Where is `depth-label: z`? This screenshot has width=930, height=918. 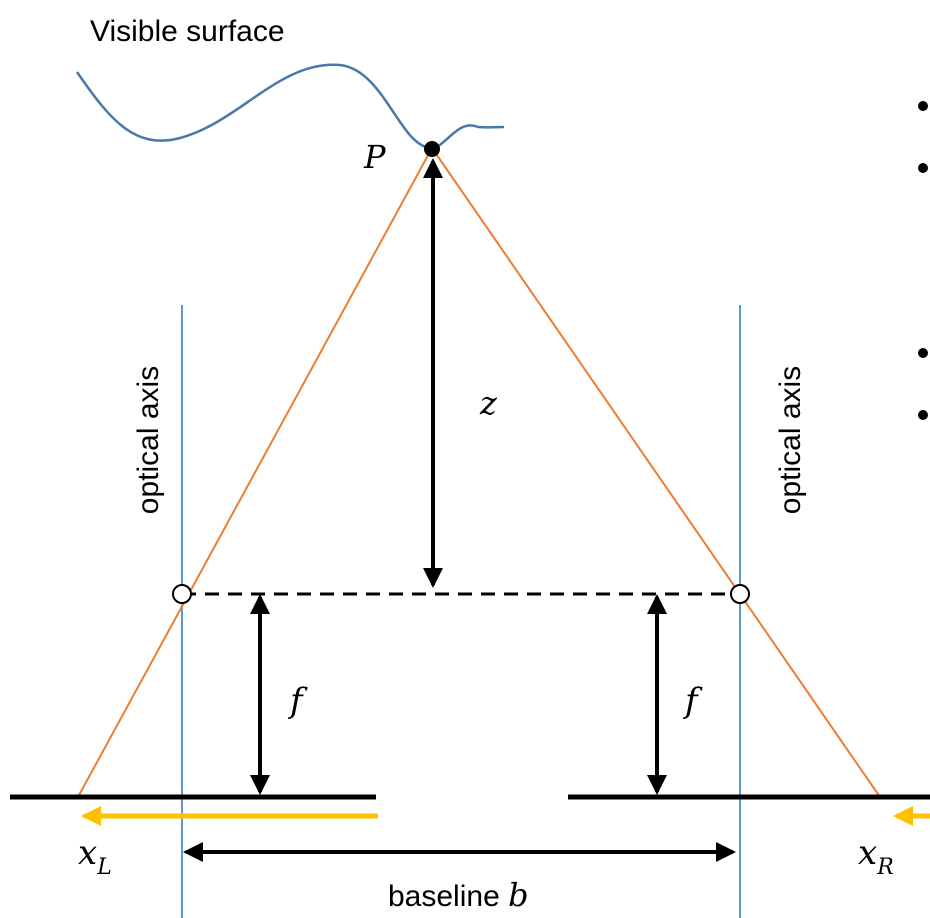 depth-label: z is located at coordinates (488, 403).